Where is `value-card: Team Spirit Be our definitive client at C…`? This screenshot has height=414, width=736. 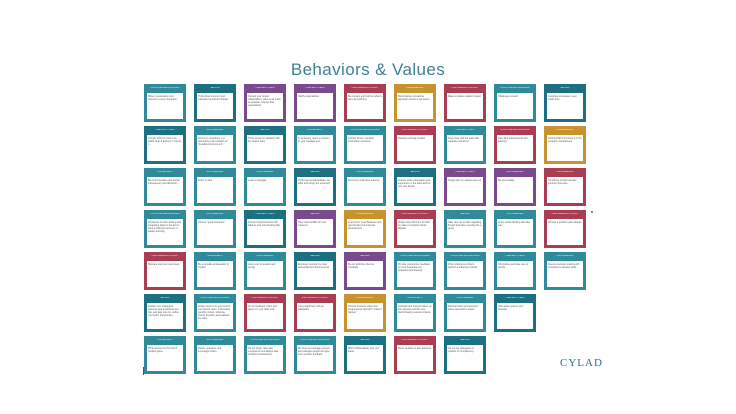
value-card: Team Spirit Be our definitive client at C… is located at coordinates (365, 271).